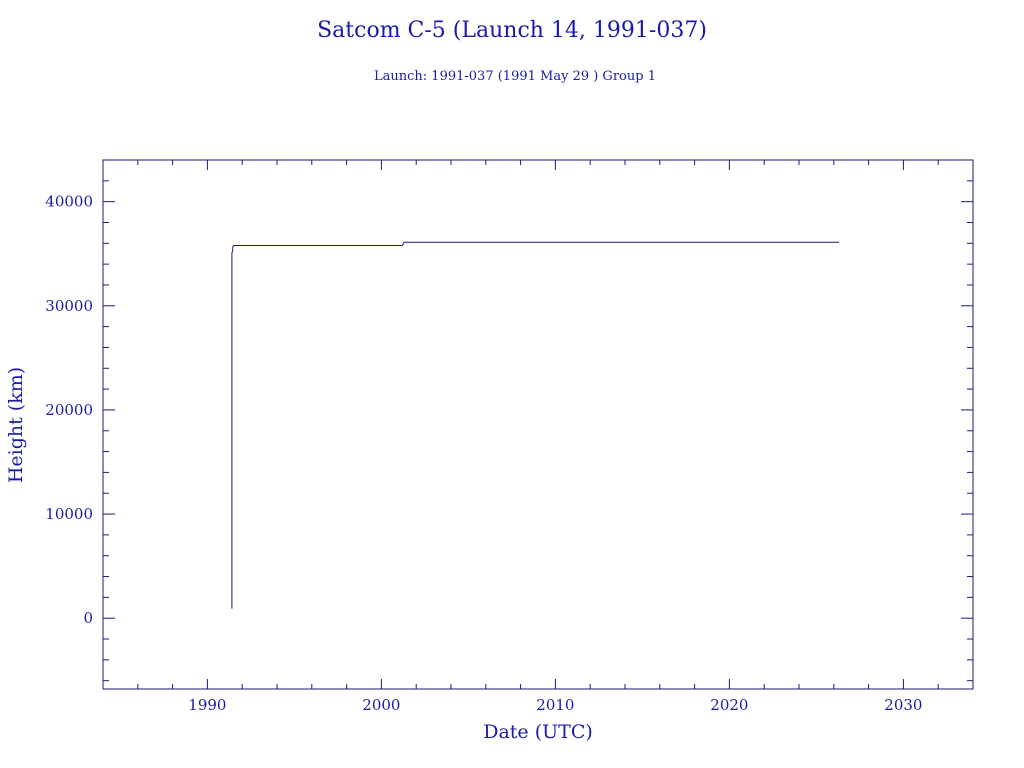  Describe the element at coordinates (515, 76) in the screenshot. I see `chart-subtitle: Launch: 1991-037 (1991 May 29 ) Group 1` at that location.